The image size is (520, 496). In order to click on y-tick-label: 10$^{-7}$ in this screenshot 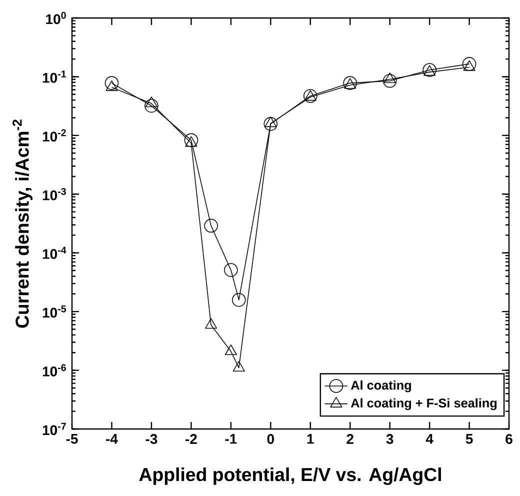, I will do `click(54, 429)`.